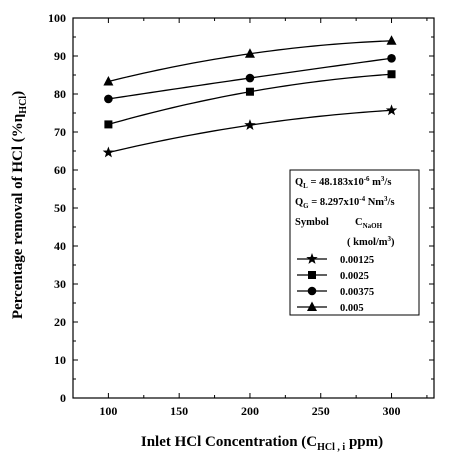  What do you see at coordinates (321, 411) in the screenshot?
I see `x-tick-label: 250` at bounding box center [321, 411].